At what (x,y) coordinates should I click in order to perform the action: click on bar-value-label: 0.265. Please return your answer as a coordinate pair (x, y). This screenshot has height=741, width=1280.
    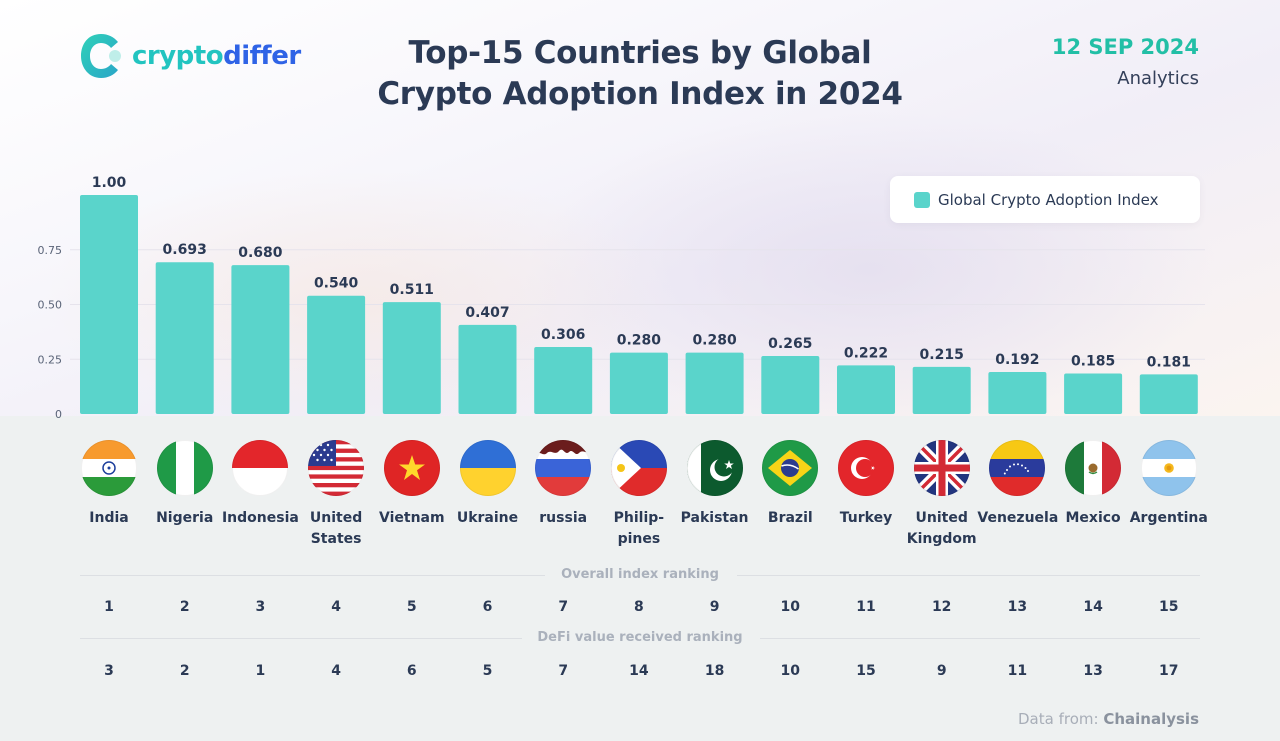
    Looking at the image, I should click on (790, 344).